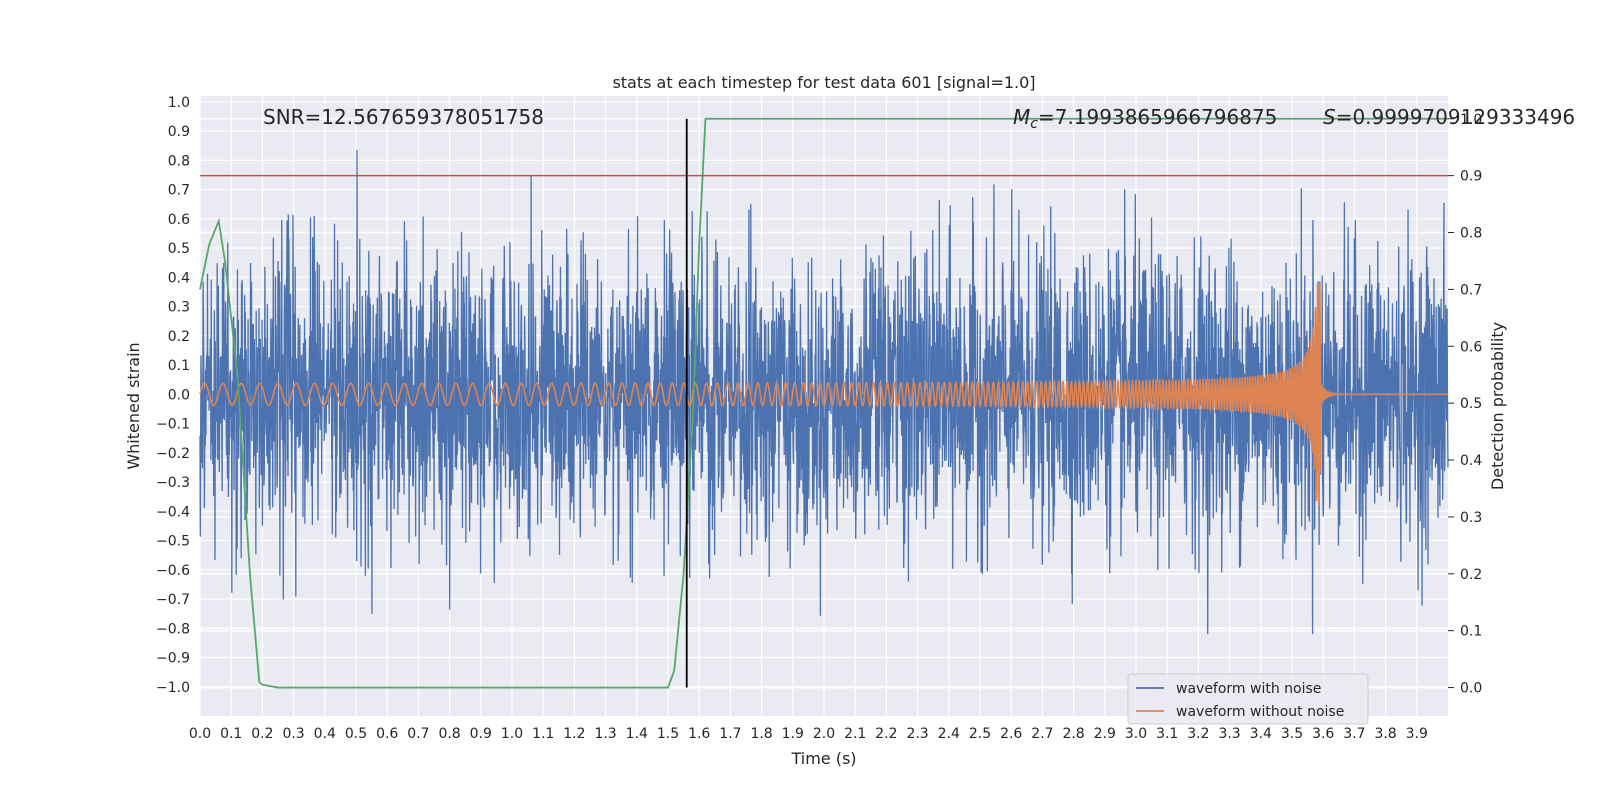 This screenshot has height=800, width=1600. I want to click on x-tick-label: 0.0, so click(200, 734).